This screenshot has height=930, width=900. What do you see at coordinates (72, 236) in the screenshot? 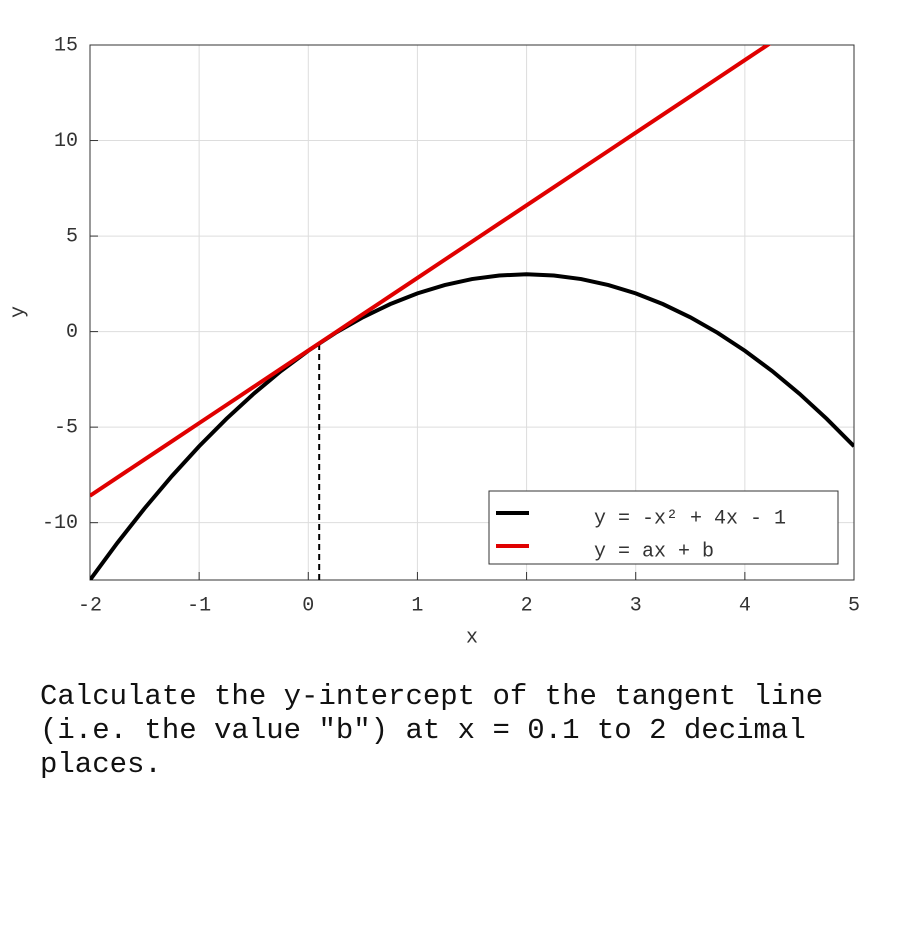
I see `y-tick-label: 5` at bounding box center [72, 236].